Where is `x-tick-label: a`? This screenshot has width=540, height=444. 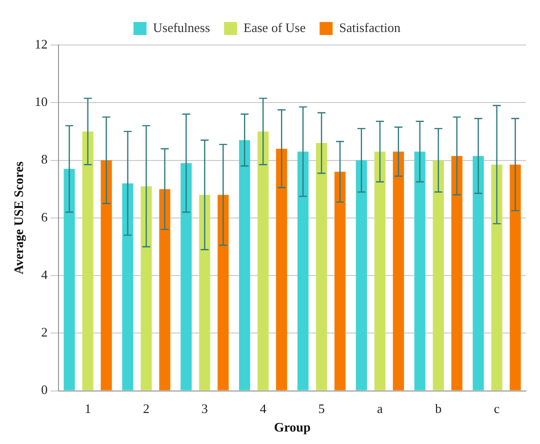 x-tick-label: a is located at coordinates (380, 408).